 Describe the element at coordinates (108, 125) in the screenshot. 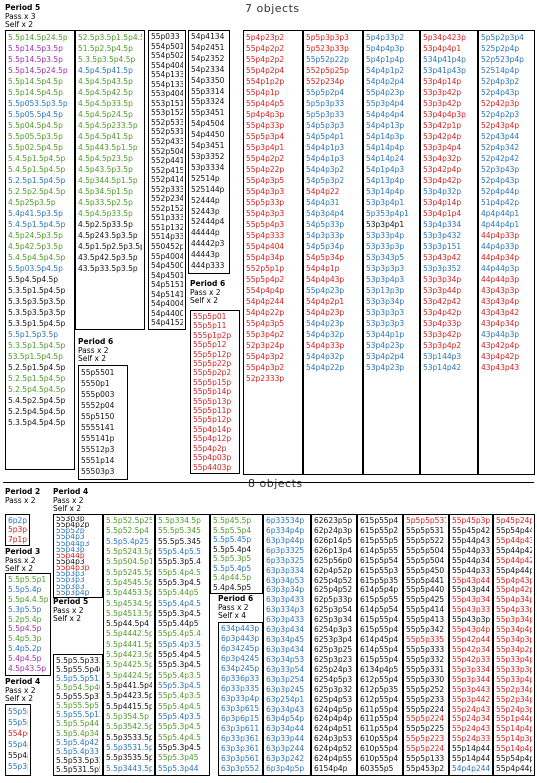

I see `entry: 4.5p4.5p233.5p` at that location.